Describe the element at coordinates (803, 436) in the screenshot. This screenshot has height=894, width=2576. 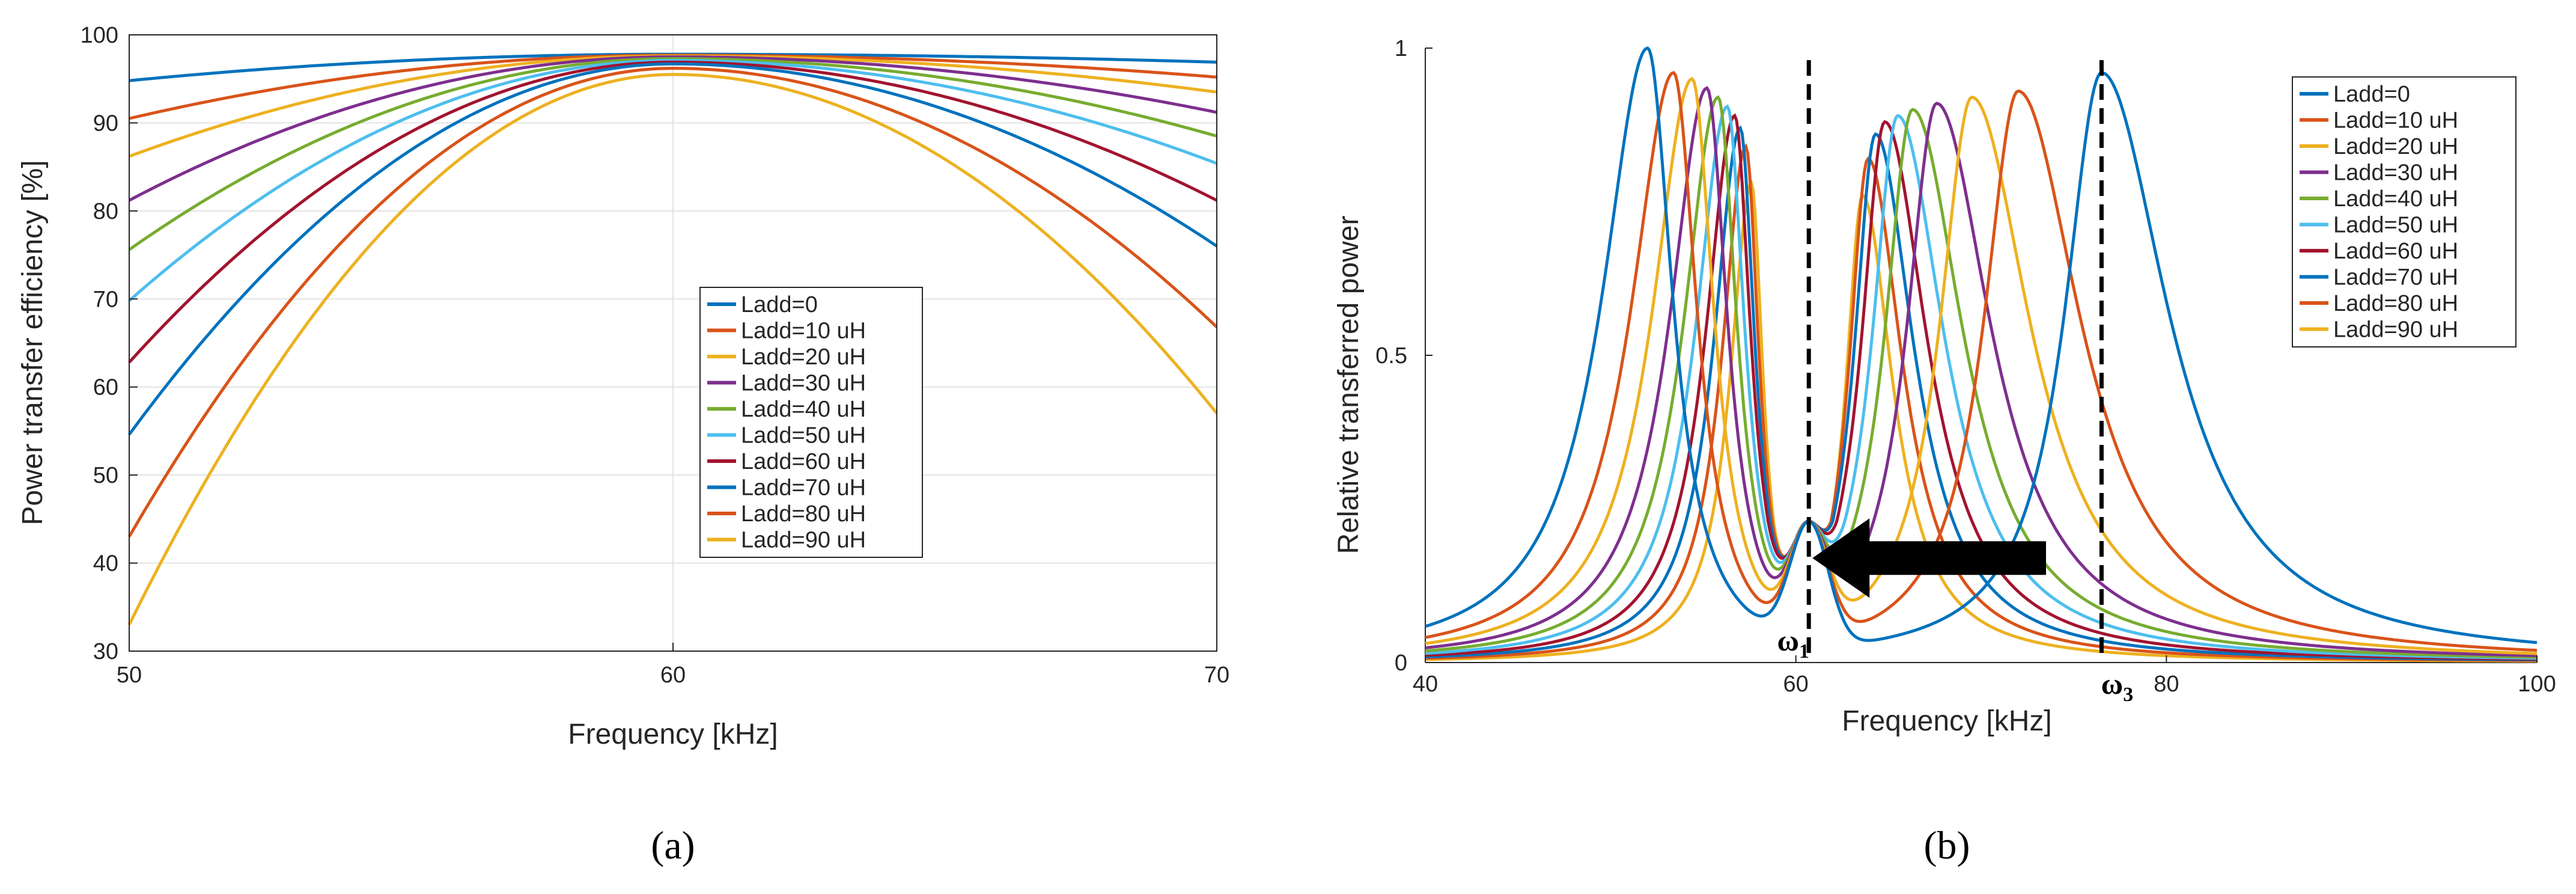
I see `legend-label-a: Ladd=50 uH` at that location.